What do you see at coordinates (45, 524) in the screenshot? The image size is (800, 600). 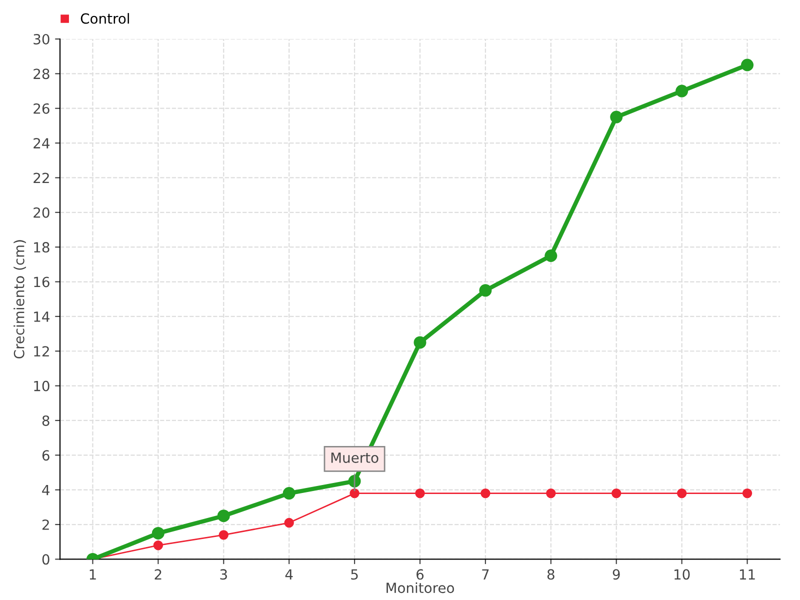 I see `y-tick-label: 2` at bounding box center [45, 524].